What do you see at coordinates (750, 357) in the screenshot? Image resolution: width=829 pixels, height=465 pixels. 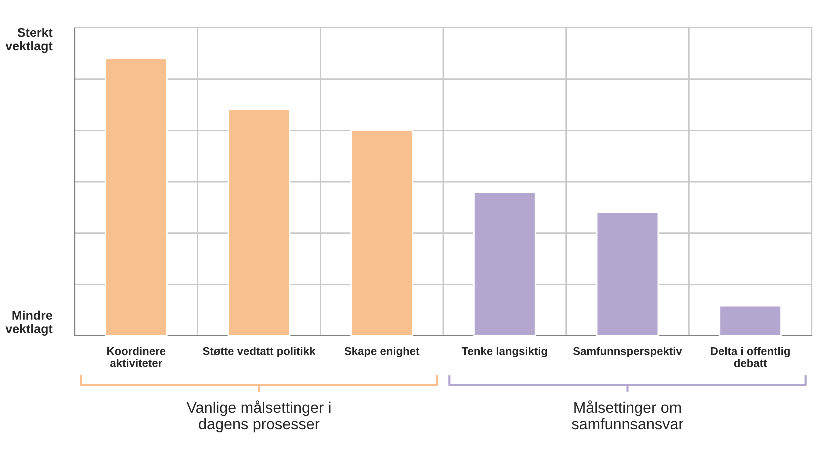 I see `x-tick-label: Delta i offentlig debatt` at bounding box center [750, 357].